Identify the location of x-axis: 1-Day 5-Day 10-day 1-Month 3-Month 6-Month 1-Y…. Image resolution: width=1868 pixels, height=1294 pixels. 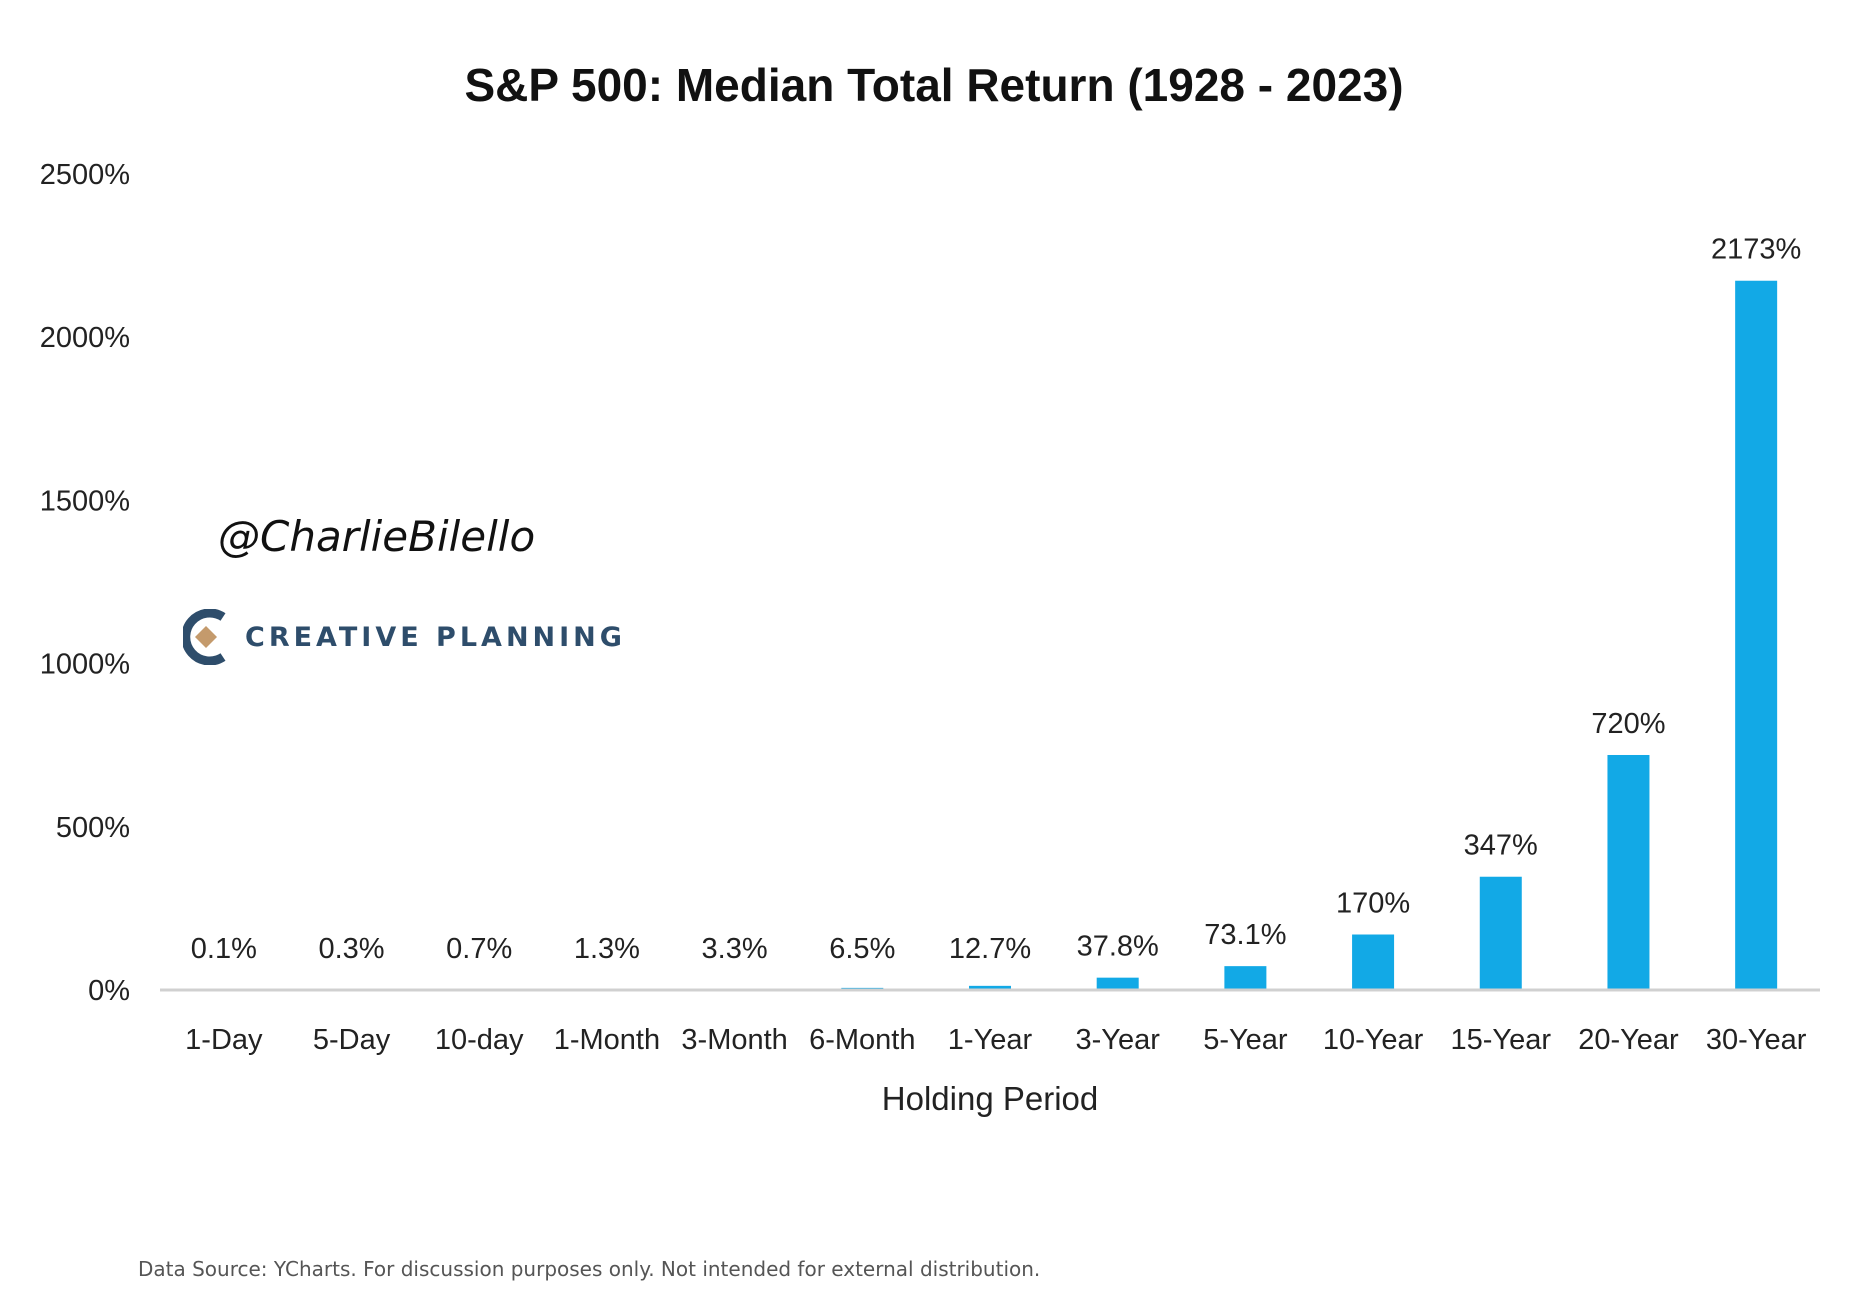
(990, 1022).